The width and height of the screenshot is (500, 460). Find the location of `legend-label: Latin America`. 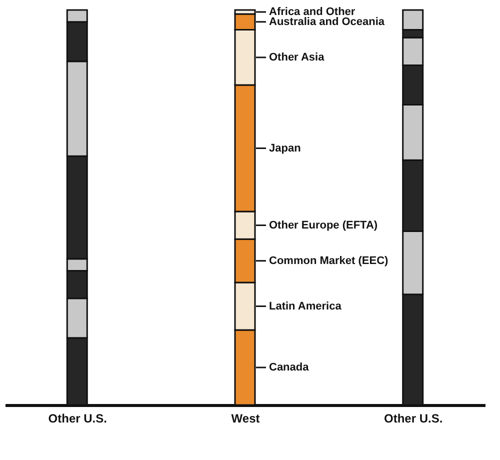

legend-label: Latin America is located at coordinates (305, 306).